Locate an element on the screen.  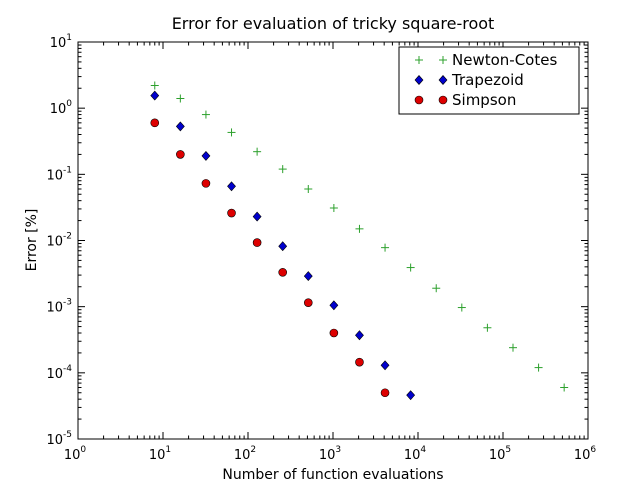
y-tick-label: 10⁰ is located at coordinates (61, 108).